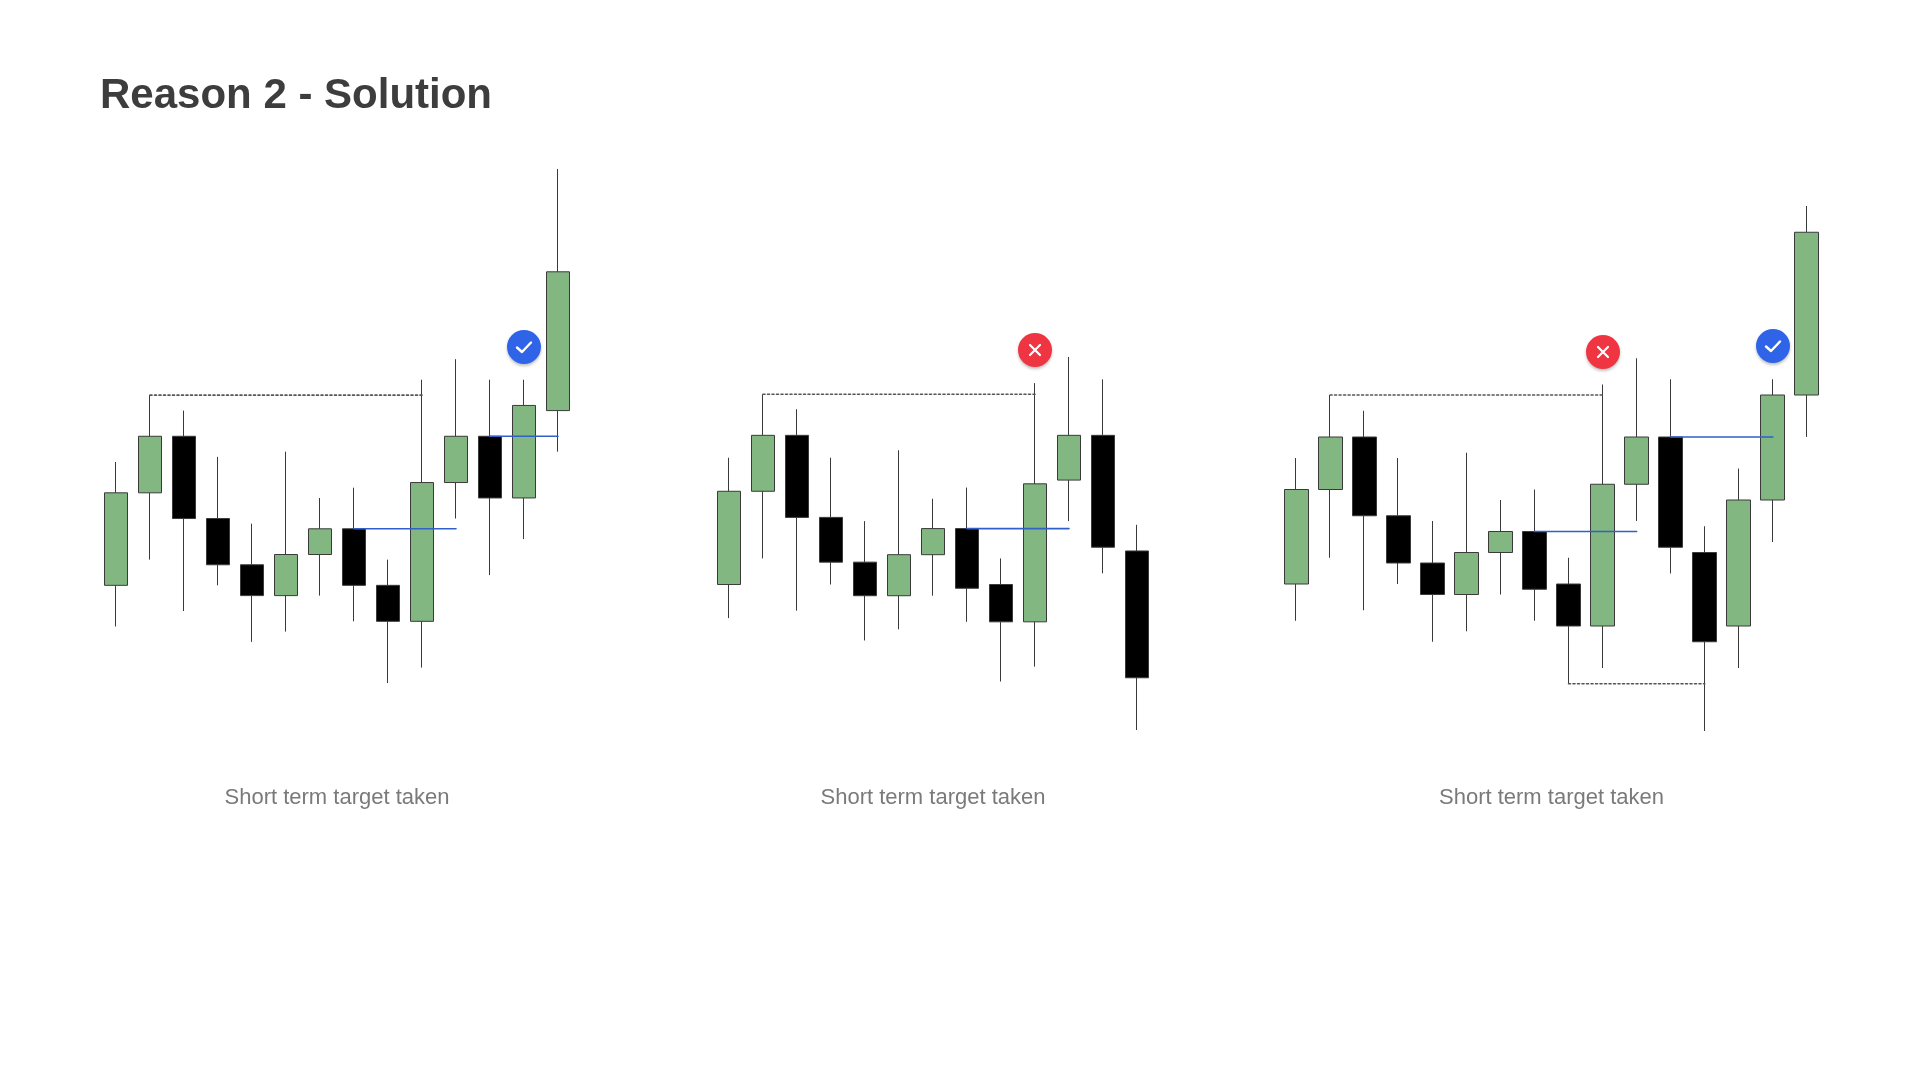 The width and height of the screenshot is (1920, 1080). What do you see at coordinates (296, 94) in the screenshot?
I see `text: Reason 2 - Solution` at bounding box center [296, 94].